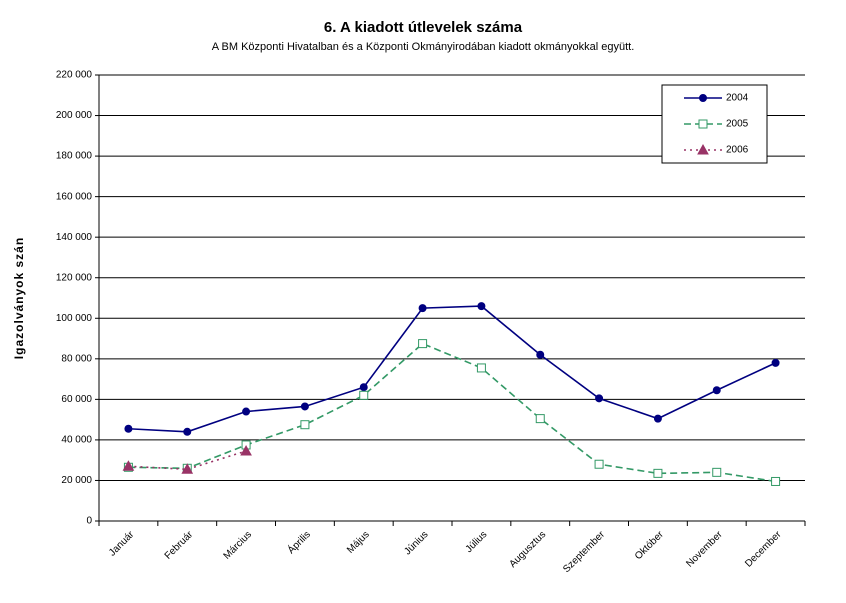 The height and width of the screenshot is (603, 846). Describe the element at coordinates (527, 549) in the screenshot. I see `x-tick-label: Augusztus` at that location.